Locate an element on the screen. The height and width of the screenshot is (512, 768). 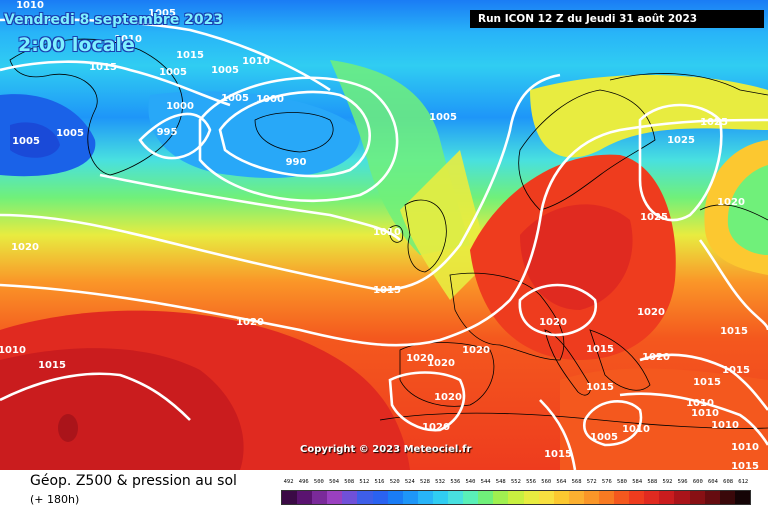
scandinavia-coast is located at coordinates (587, 150).